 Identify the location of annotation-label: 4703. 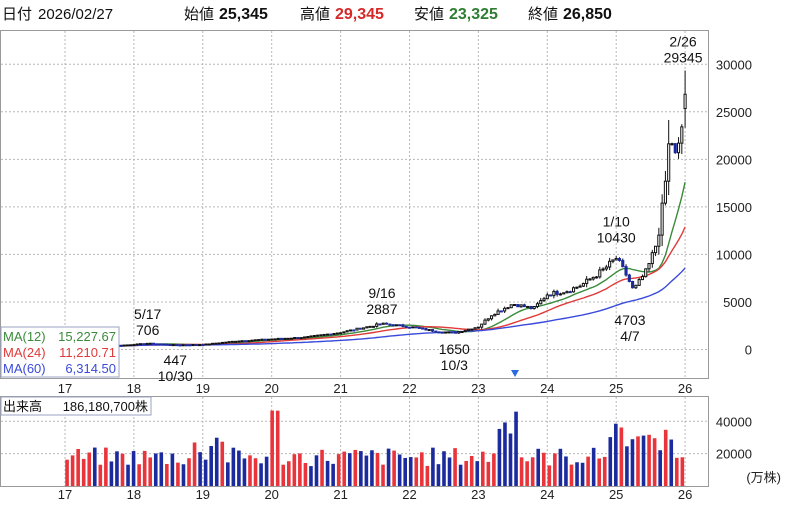
(629, 320).